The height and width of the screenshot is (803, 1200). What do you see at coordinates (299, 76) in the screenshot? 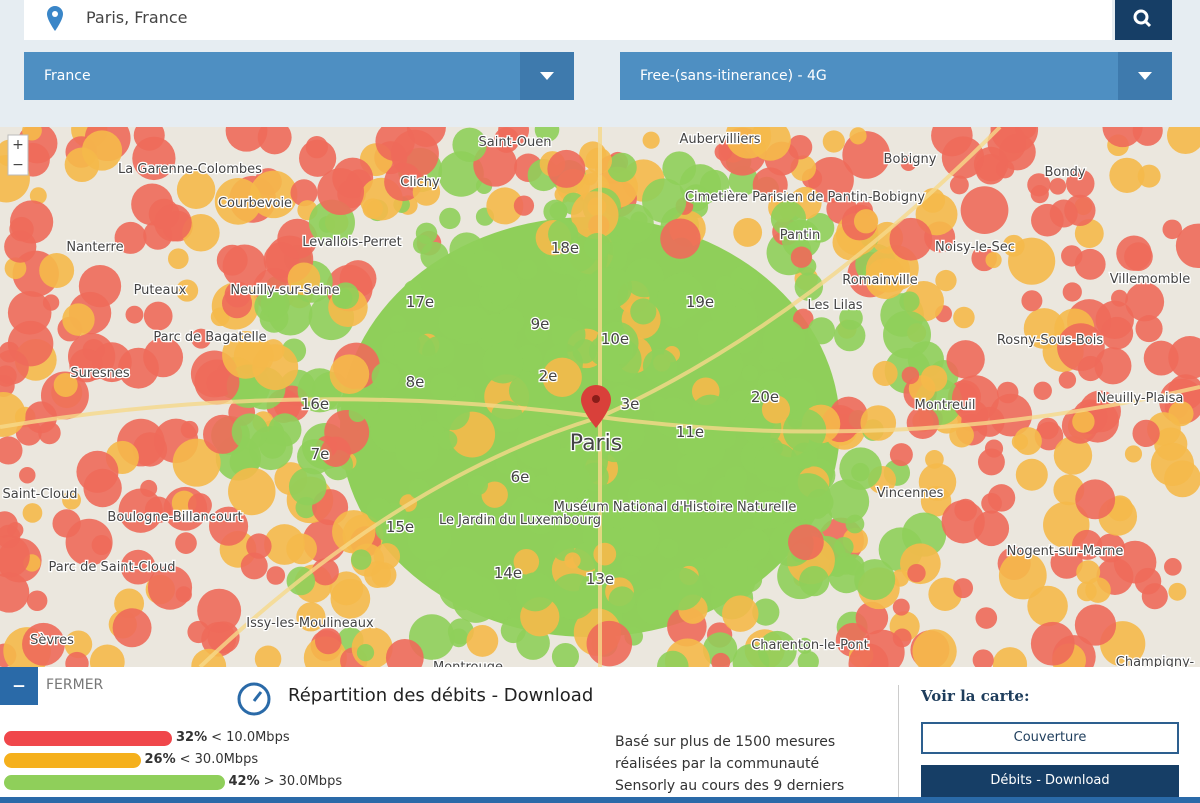
I see `country-dropdown: France` at bounding box center [299, 76].